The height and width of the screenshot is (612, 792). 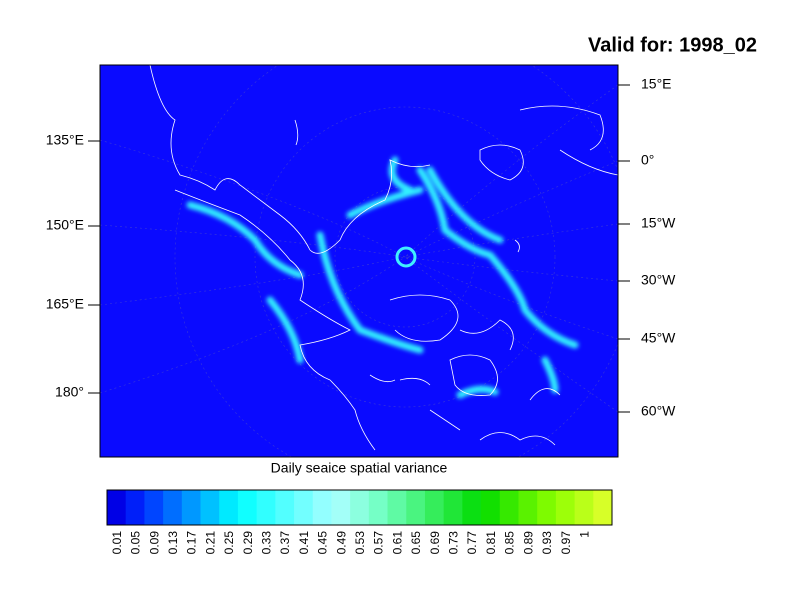 What do you see at coordinates (210, 543) in the screenshot?
I see `colorbar-label: 0.21` at bounding box center [210, 543].